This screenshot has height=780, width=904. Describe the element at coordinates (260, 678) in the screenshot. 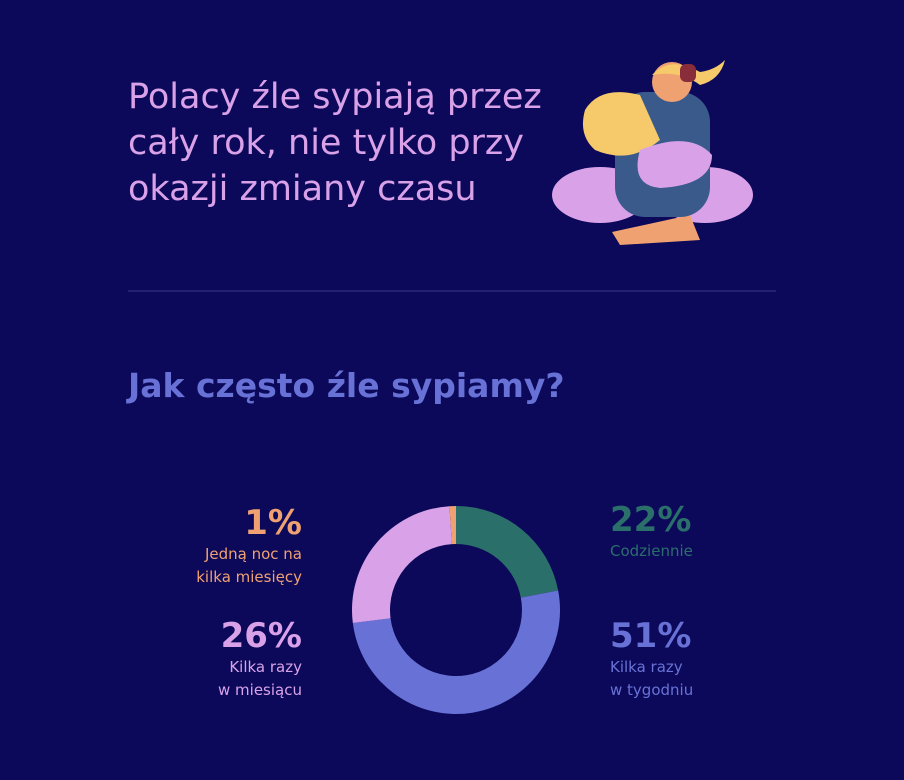

I see `category-label: Kilka razy w miesiącu` at that location.